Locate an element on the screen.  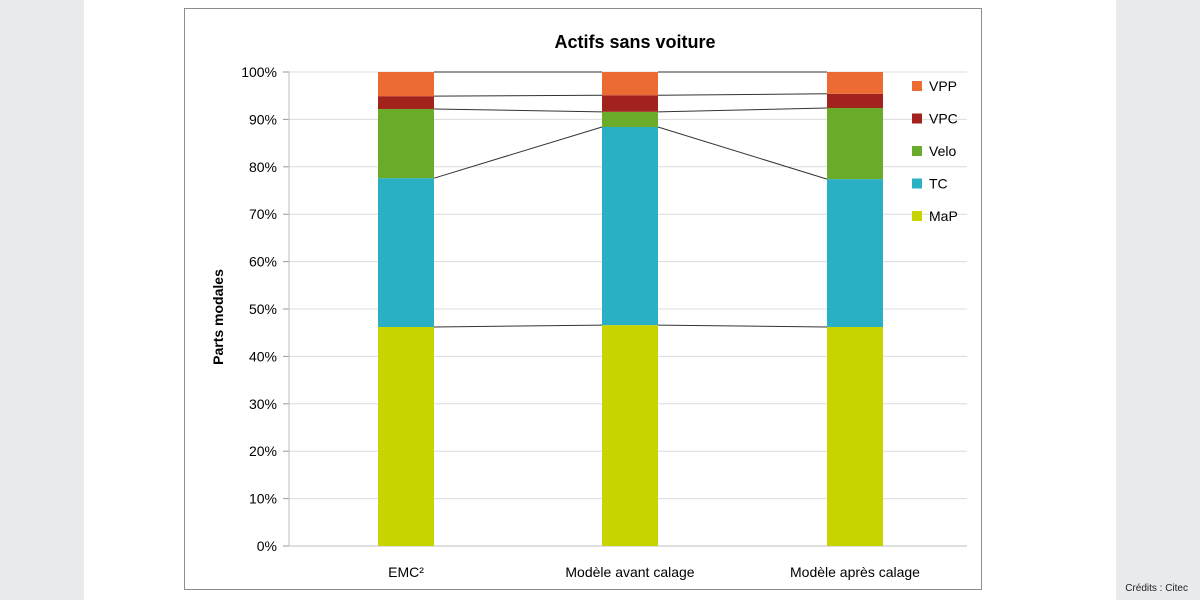
y-tick-label: 30% is located at coordinates (263, 404).